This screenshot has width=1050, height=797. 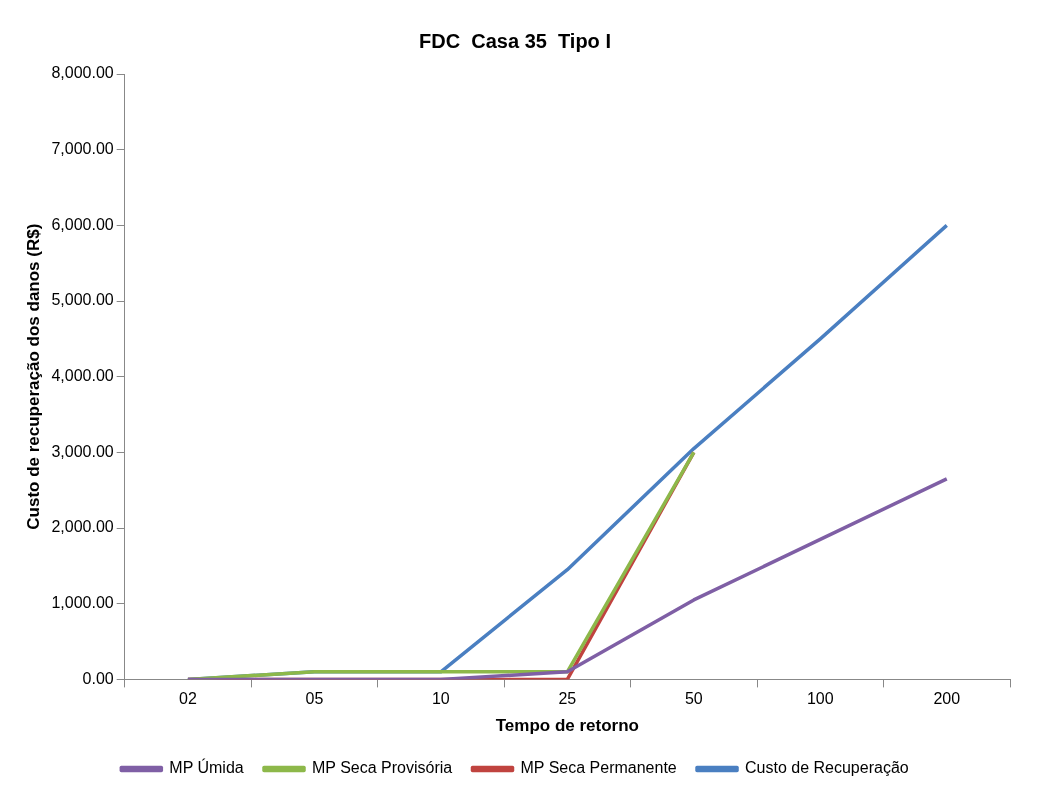 I want to click on x-tick-label: 50, so click(x=693, y=699).